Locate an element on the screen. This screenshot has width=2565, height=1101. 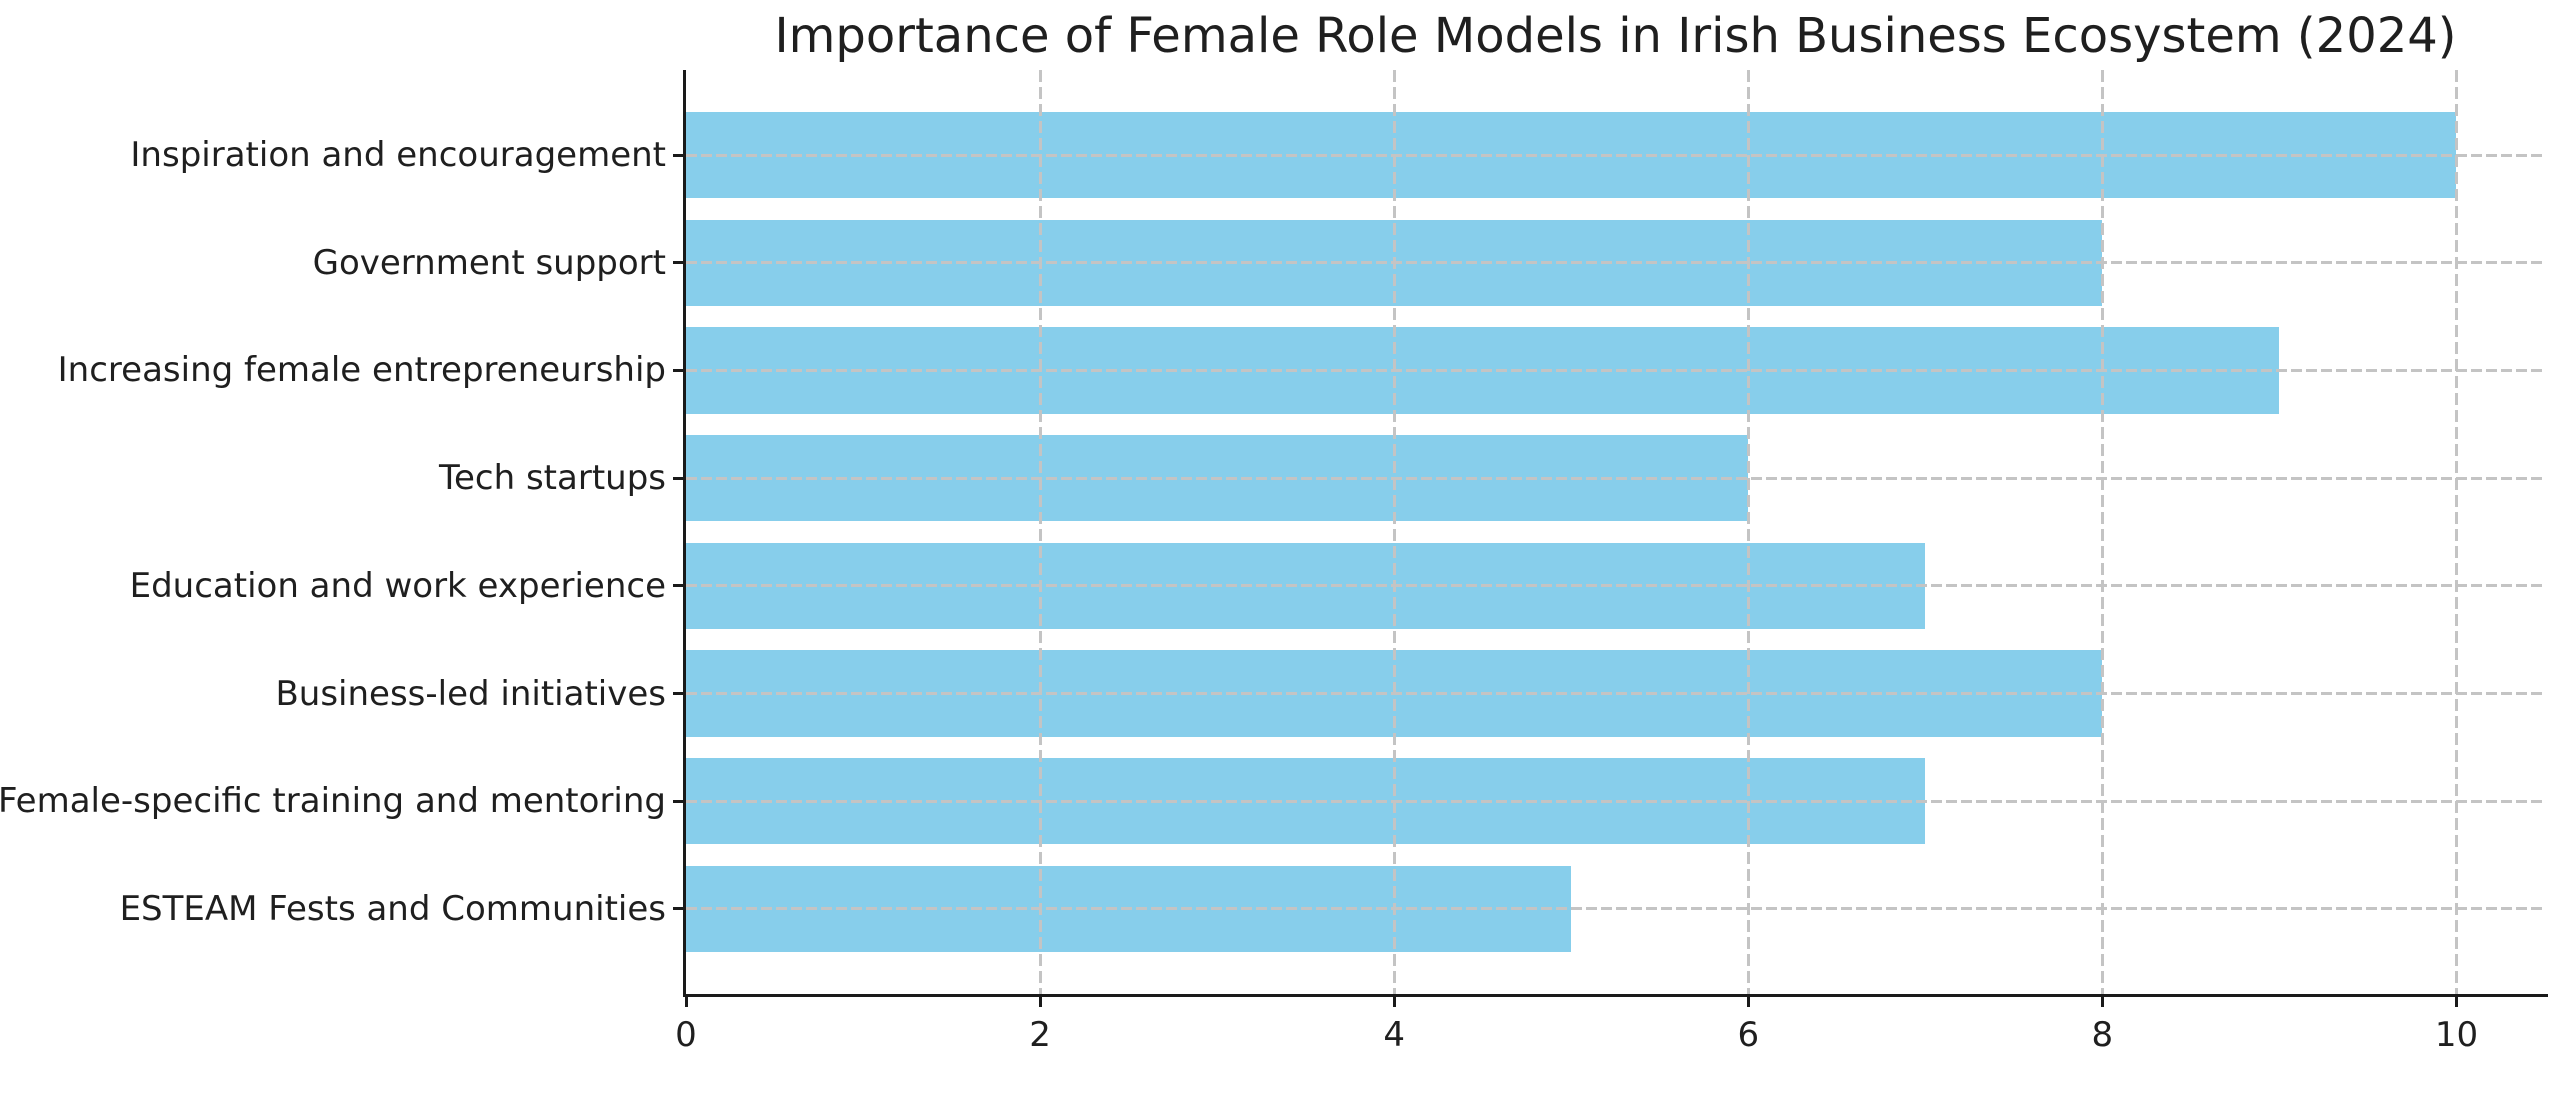
x-tick-label: 4 is located at coordinates (1394, 1035).